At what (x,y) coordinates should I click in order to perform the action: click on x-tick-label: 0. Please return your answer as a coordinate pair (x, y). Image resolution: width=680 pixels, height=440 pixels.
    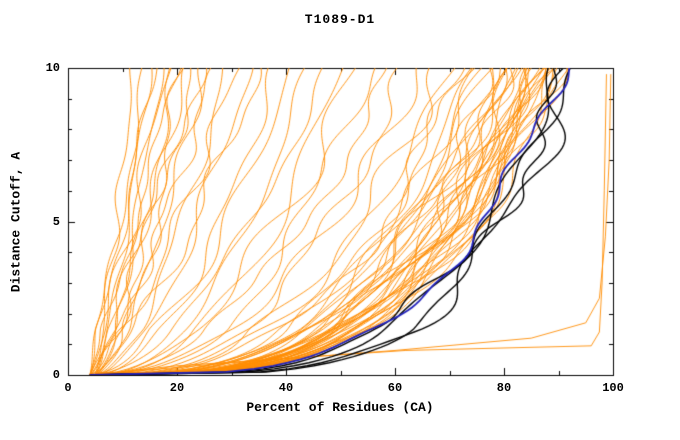
    Looking at the image, I should click on (68, 388).